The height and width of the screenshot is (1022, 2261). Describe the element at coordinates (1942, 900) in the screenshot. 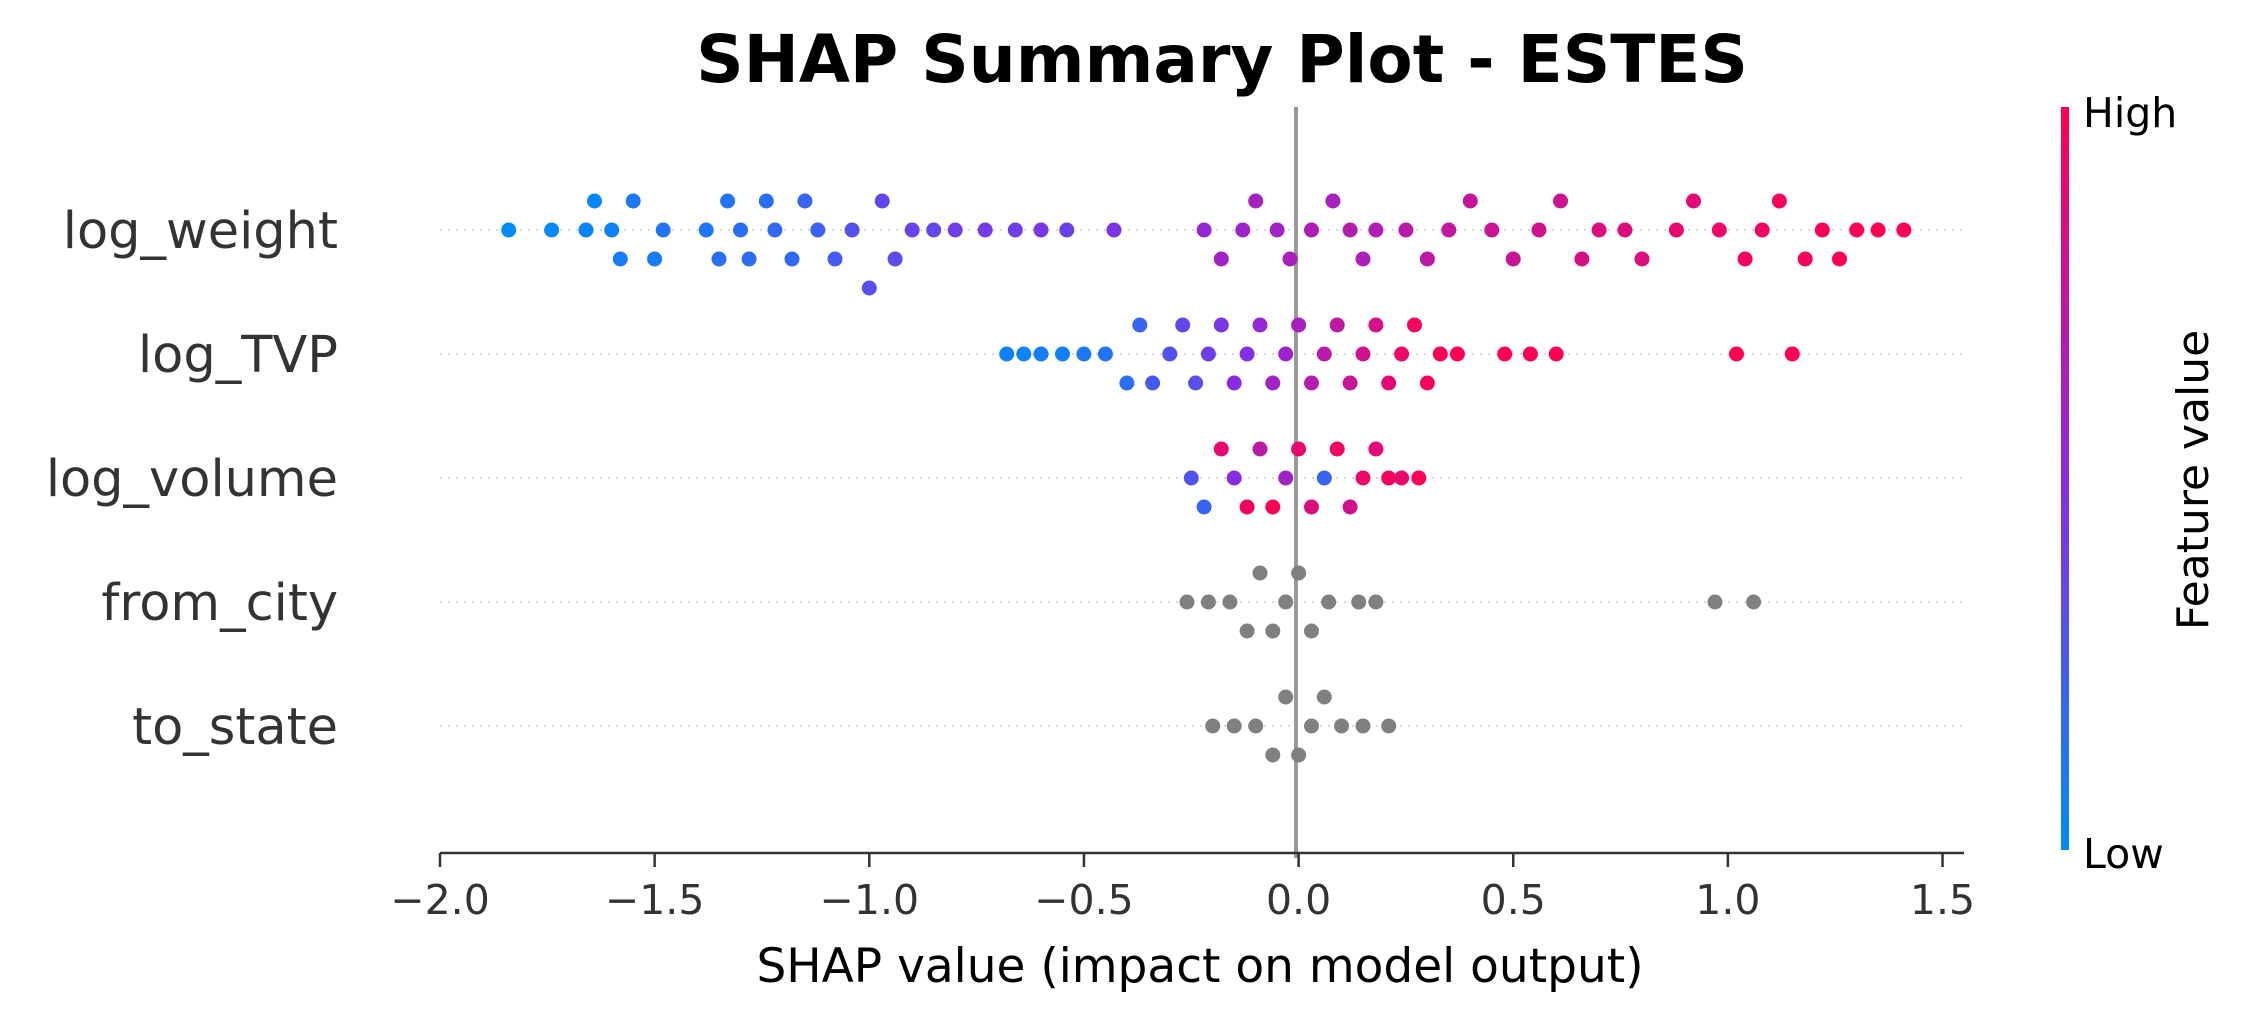

I see `x-tick-label-7: 1.5` at that location.